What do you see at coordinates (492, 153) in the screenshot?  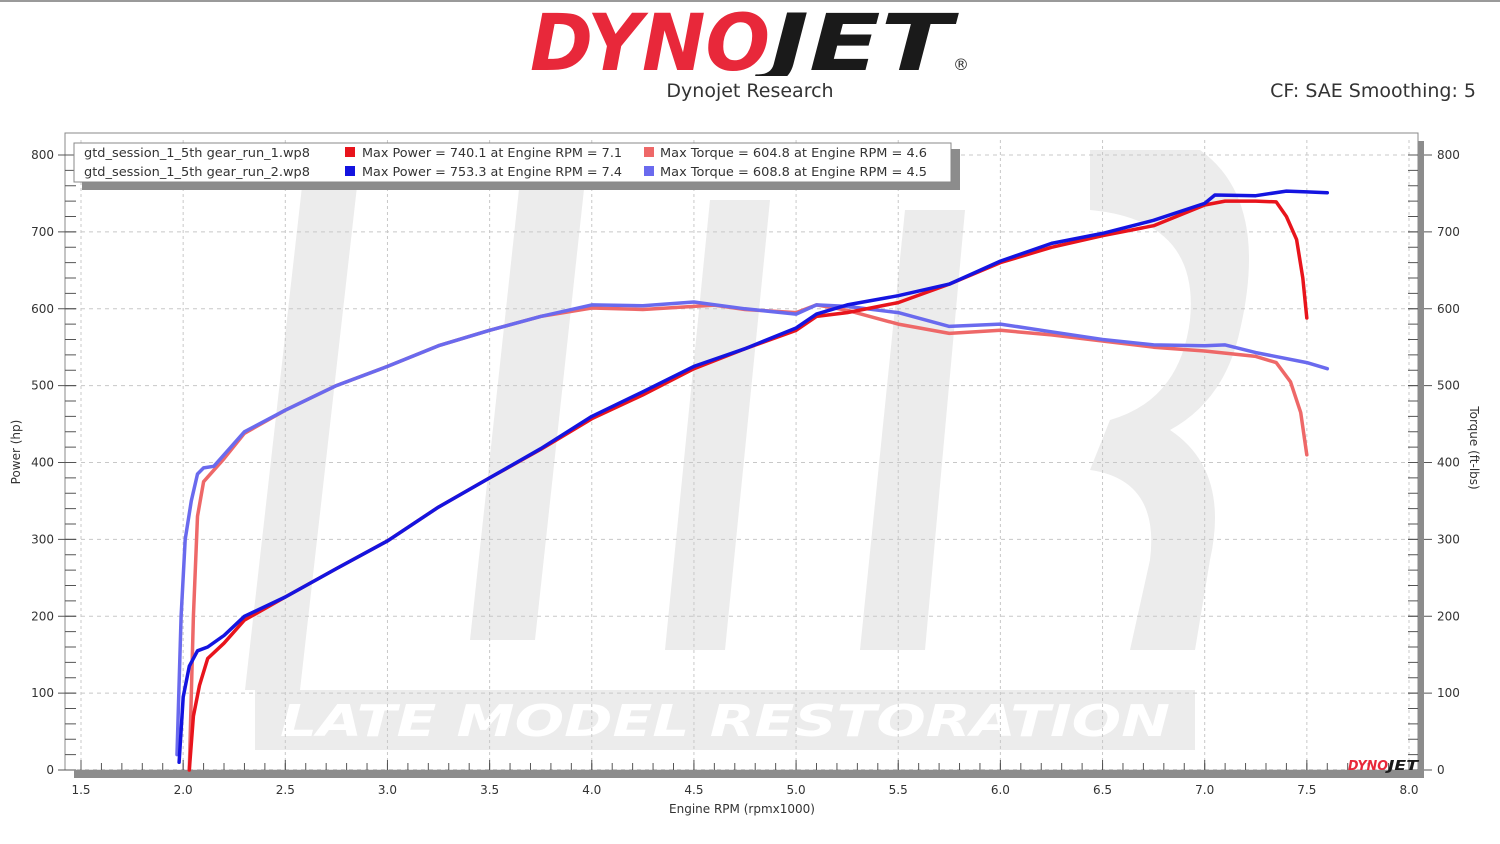 I see `legend-power-run1: Max Power = 740.1 at Engine RPM = 7.1` at bounding box center [492, 153].